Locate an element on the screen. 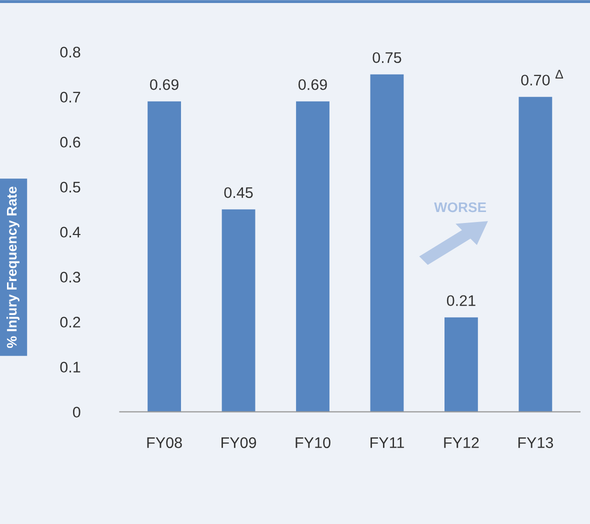 The width and height of the screenshot is (590, 524). y-tick-label: 0.3 is located at coordinates (70, 277).